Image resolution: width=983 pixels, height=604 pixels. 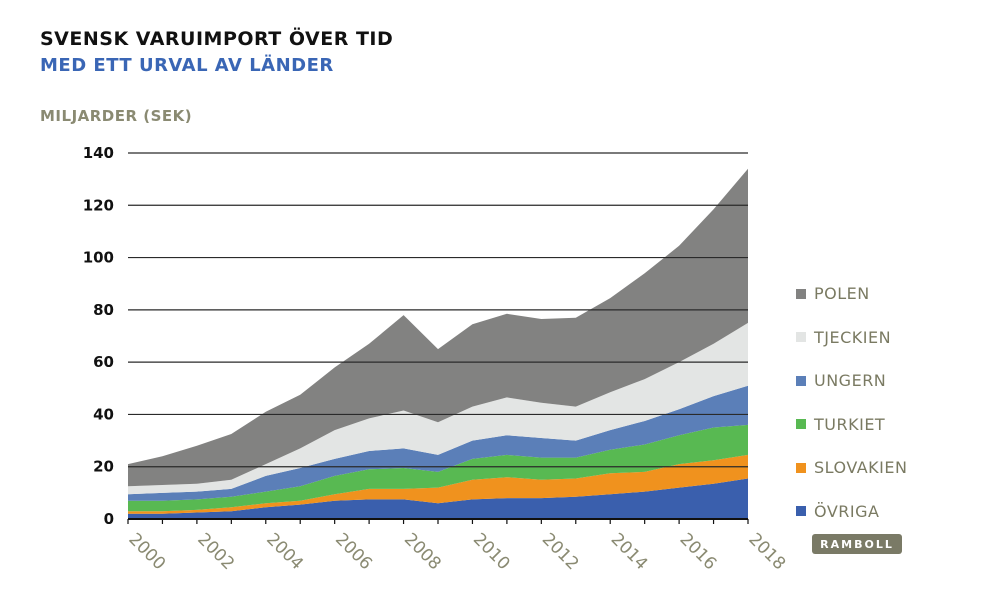 I want to click on legend-item: TJECKIEN, so click(x=851, y=338).